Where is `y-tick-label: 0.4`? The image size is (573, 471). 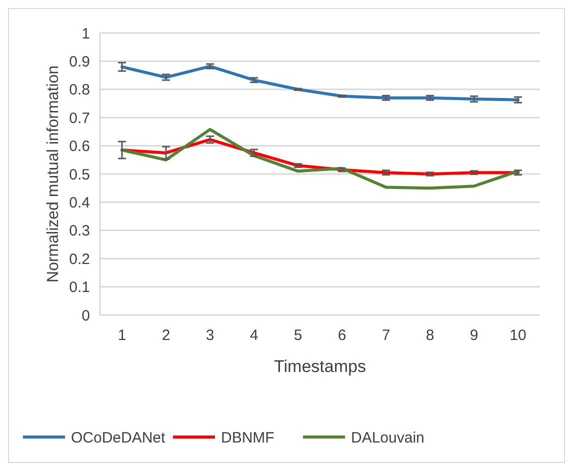
y-tick-label: 0.4 is located at coordinates (79, 203).